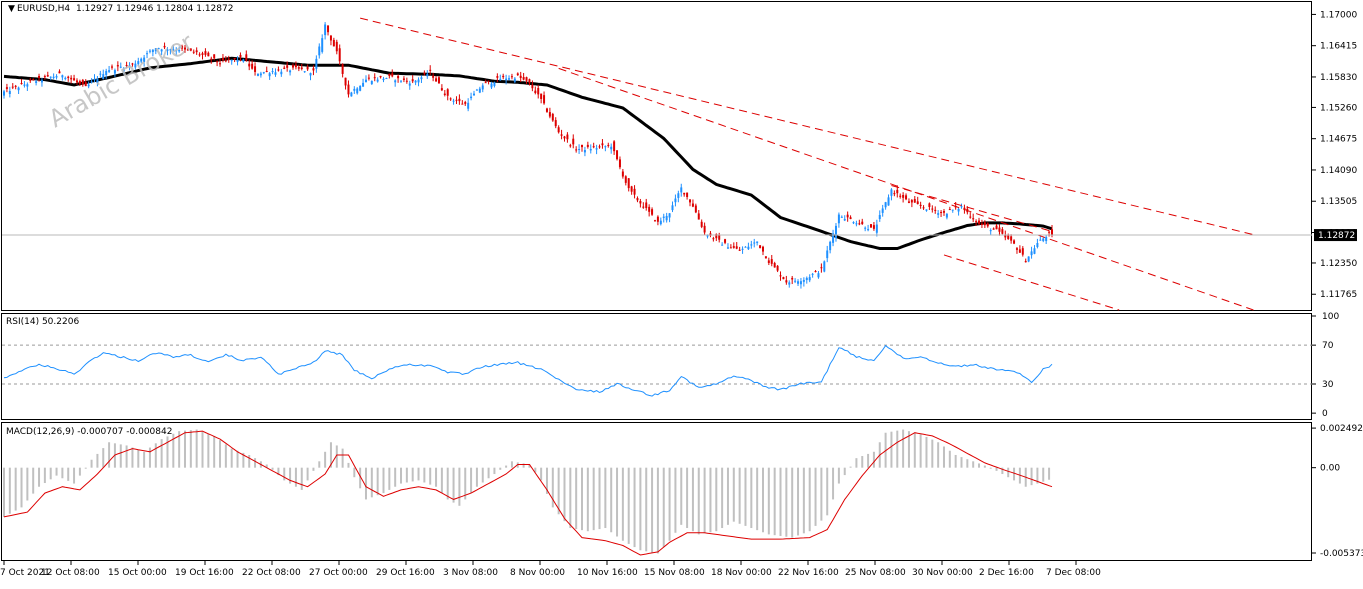 This screenshot has width=1363, height=589. Describe the element at coordinates (1338, 15) in the screenshot. I see `price-tick-label: 1.17000` at that location.